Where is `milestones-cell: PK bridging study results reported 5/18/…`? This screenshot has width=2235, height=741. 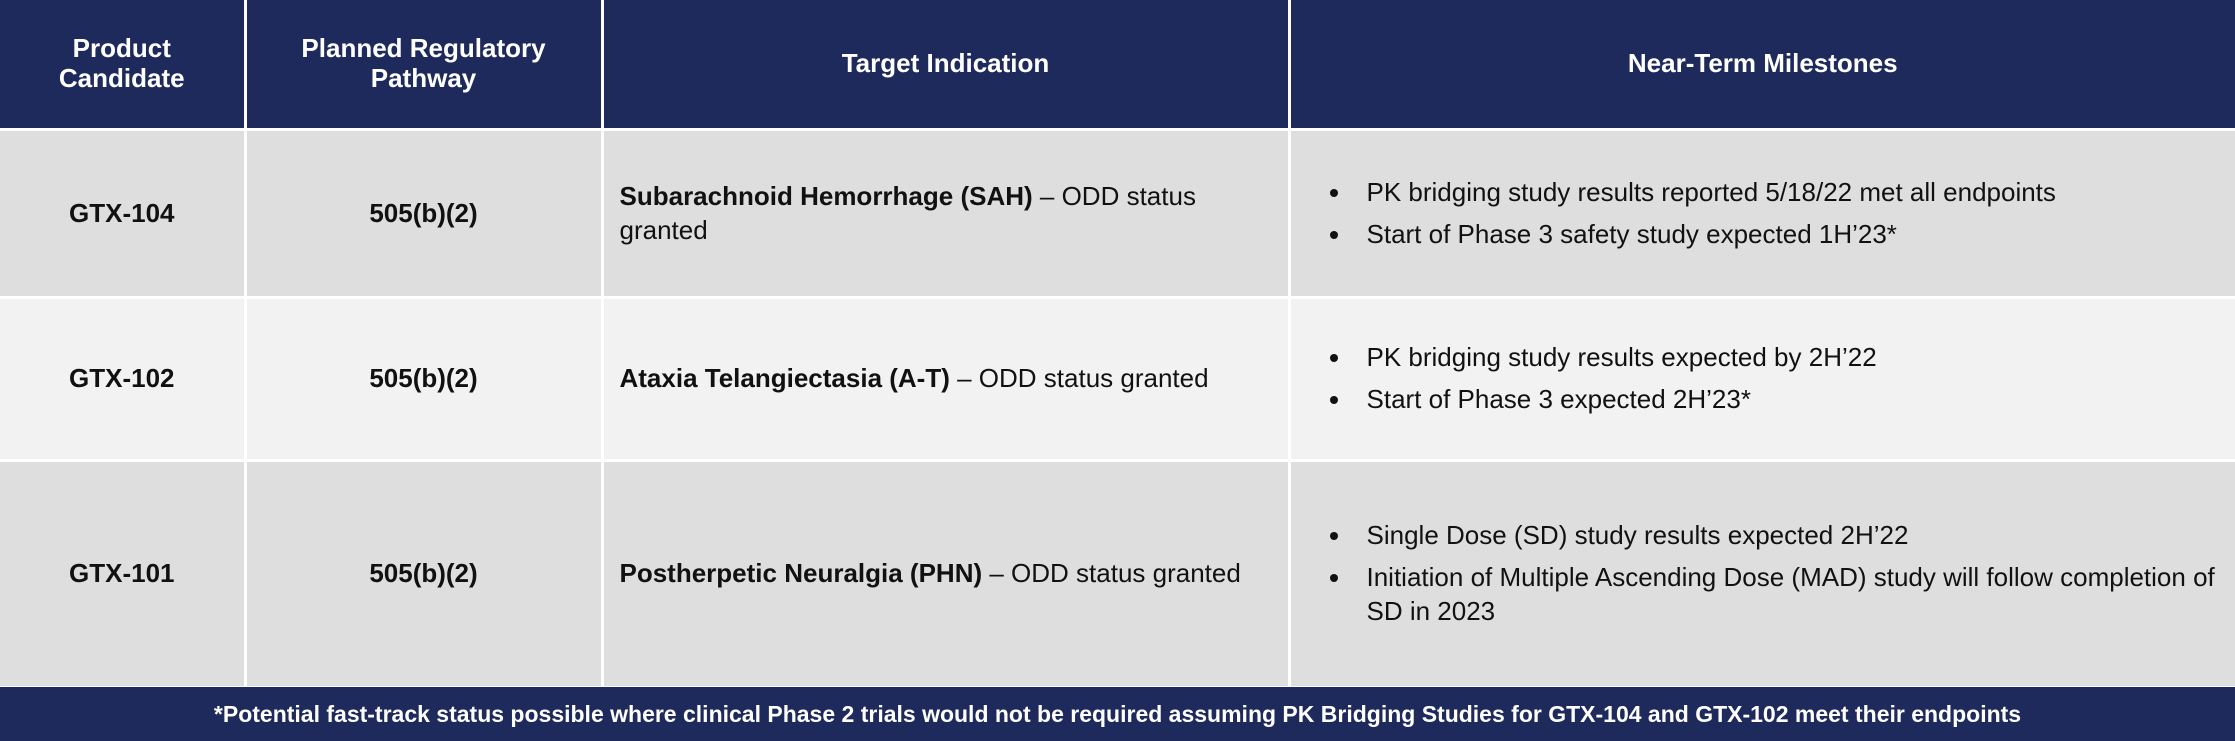 milestones-cell: PK bridging study results reported 5/18/… is located at coordinates (1761, 213).